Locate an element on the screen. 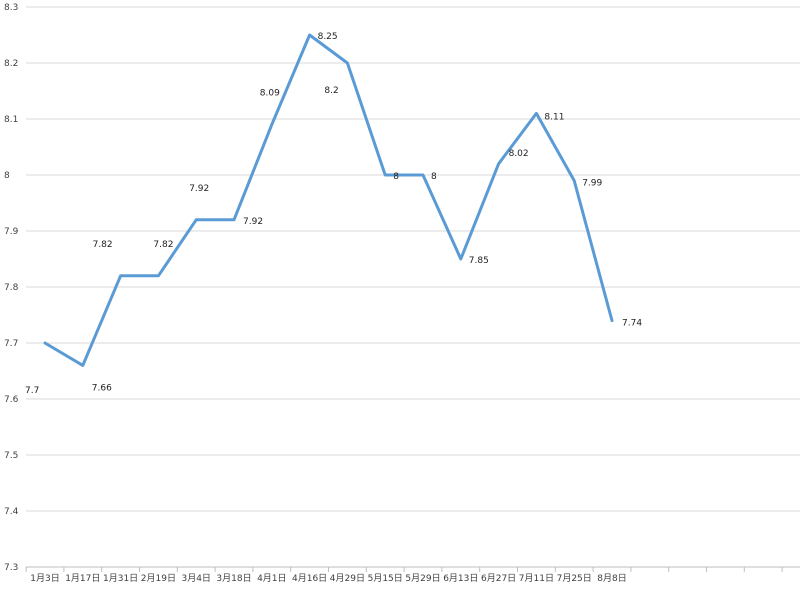 The image size is (800, 592). y-tick-label: 7.3 is located at coordinates (11, 568).